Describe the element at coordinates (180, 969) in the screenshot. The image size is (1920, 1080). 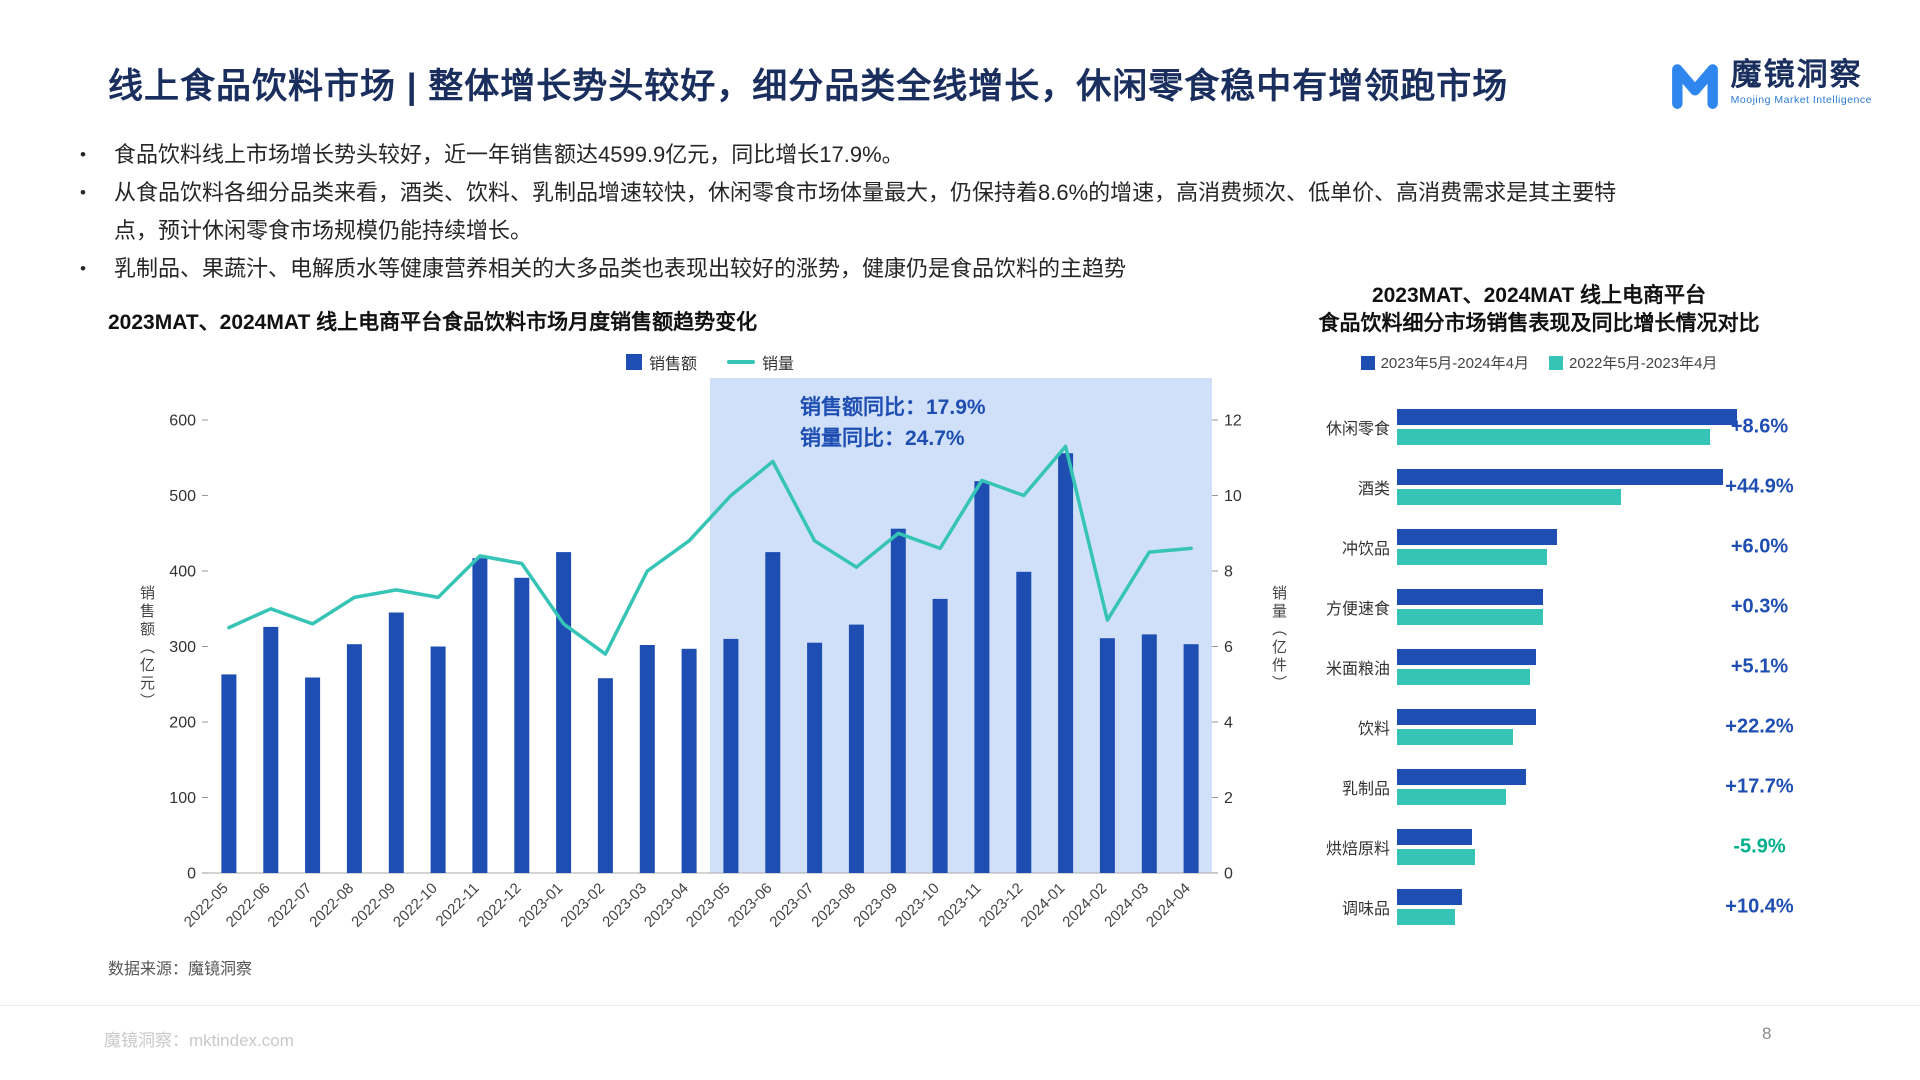
I see `data-source: 数据来源：魔镜洞察` at that location.